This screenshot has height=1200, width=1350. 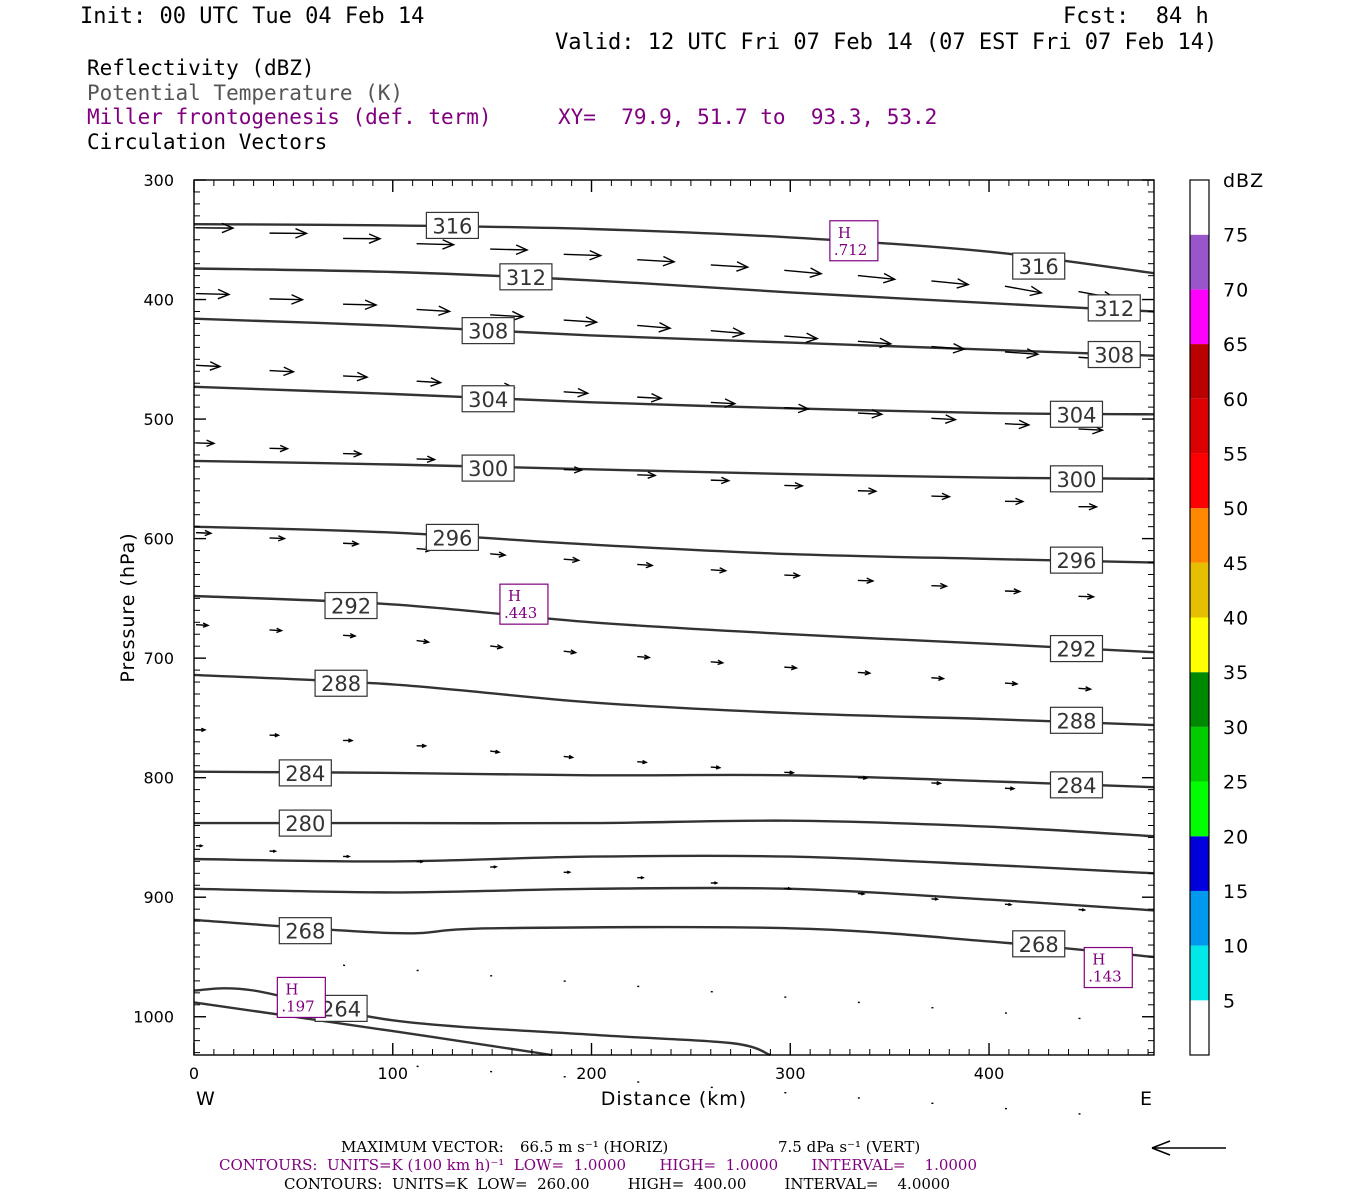 What do you see at coordinates (1188, 1148) in the screenshot?
I see `reference-vector-arrow` at bounding box center [1188, 1148].